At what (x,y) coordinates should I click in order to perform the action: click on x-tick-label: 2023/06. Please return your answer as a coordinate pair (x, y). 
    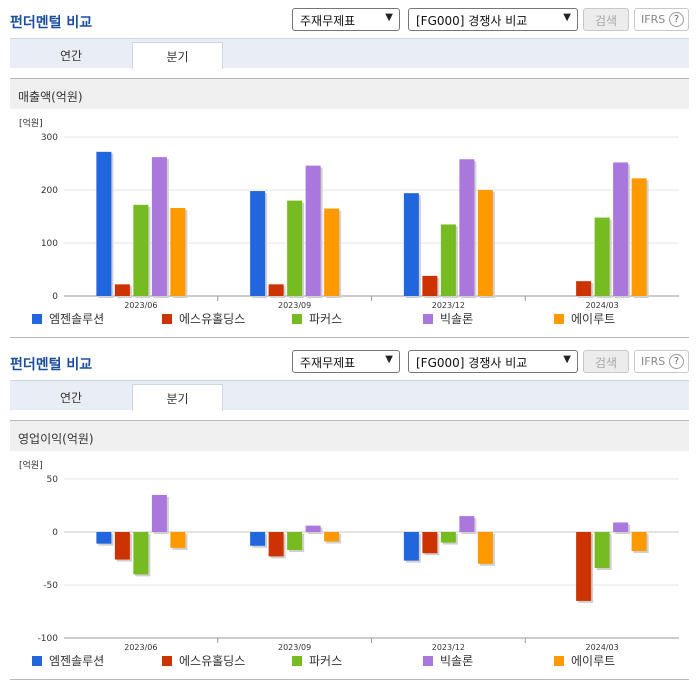
    Looking at the image, I should click on (140, 305).